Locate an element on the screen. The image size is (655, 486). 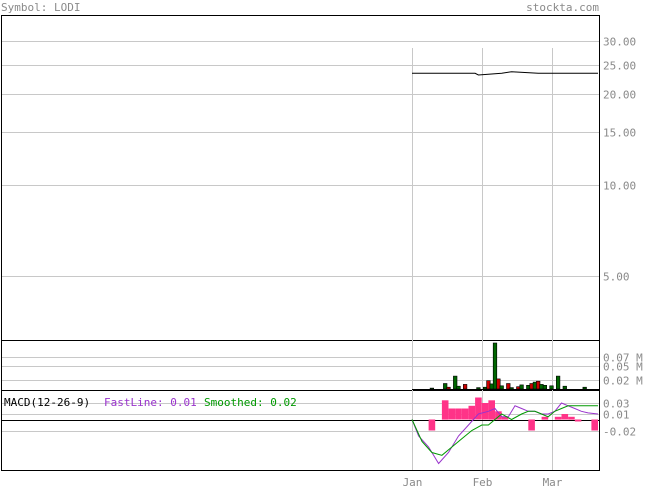
price-tick-label: 5.00 is located at coordinates (616, 277).